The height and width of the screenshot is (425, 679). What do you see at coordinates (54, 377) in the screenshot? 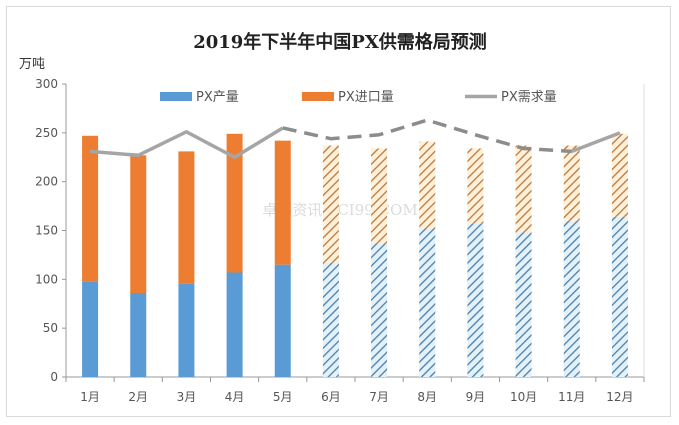
I see `y-tick-label: 0` at bounding box center [54, 377].